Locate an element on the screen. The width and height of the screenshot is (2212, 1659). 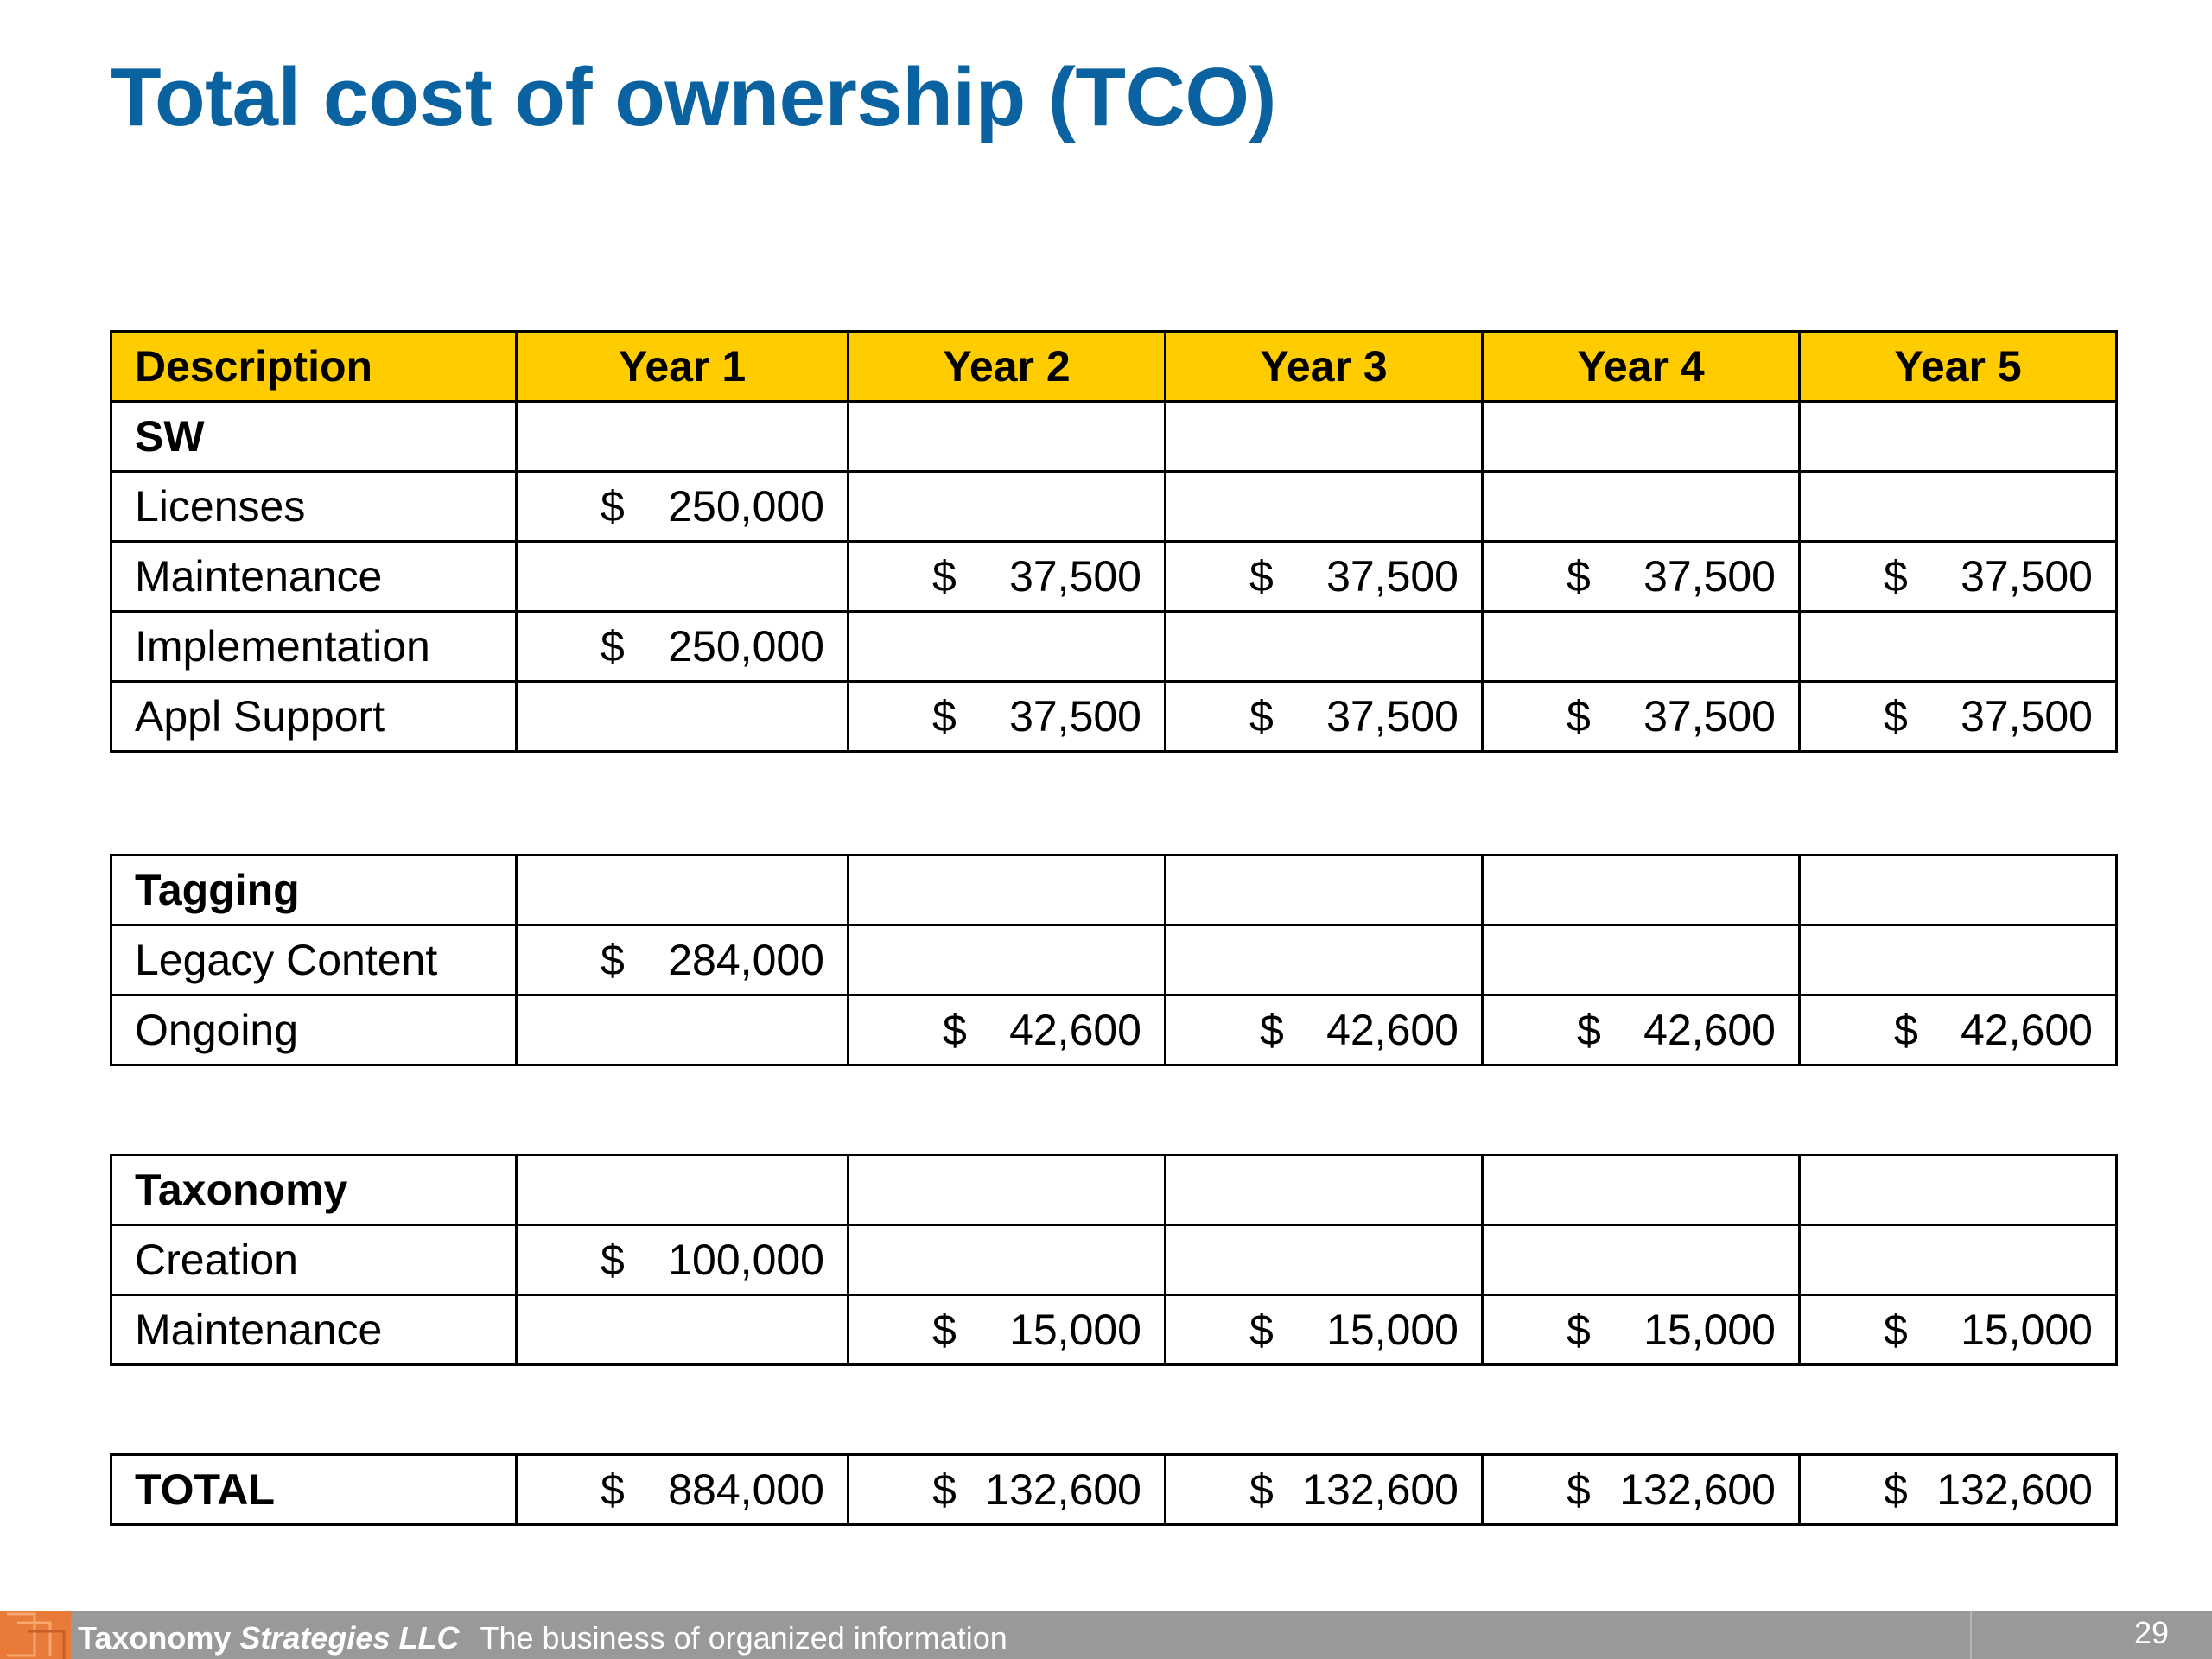
total-cell: $884,000 is located at coordinates (682, 1489).